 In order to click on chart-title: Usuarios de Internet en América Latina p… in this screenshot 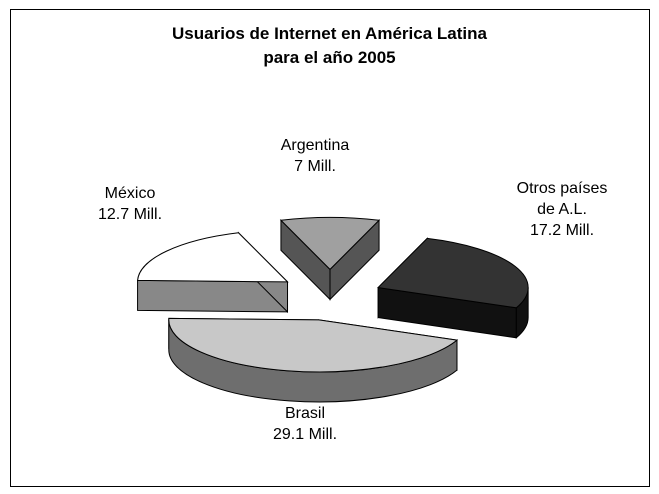, I will do `click(329, 46)`.